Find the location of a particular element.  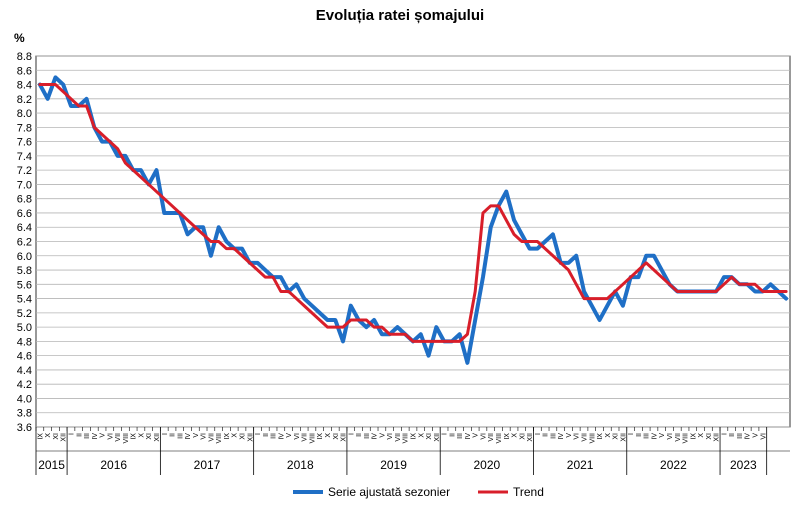

y-tick-label: 4.4 is located at coordinates (24, 371).